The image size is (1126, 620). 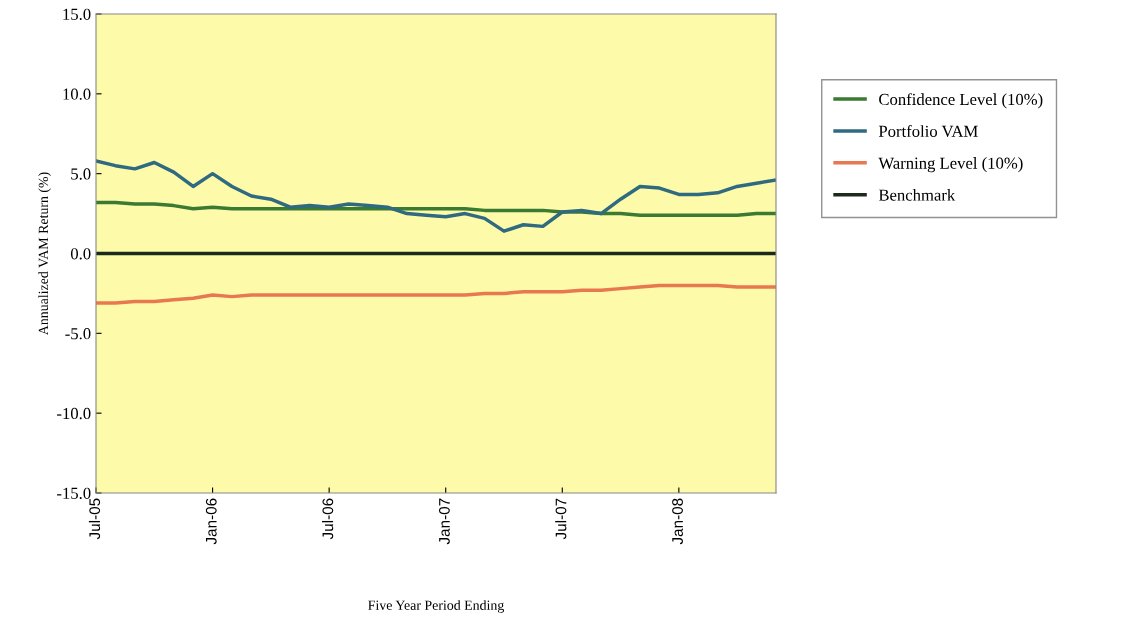 What do you see at coordinates (436, 606) in the screenshot?
I see `x-axis-title: Five Year Period Ending` at bounding box center [436, 606].